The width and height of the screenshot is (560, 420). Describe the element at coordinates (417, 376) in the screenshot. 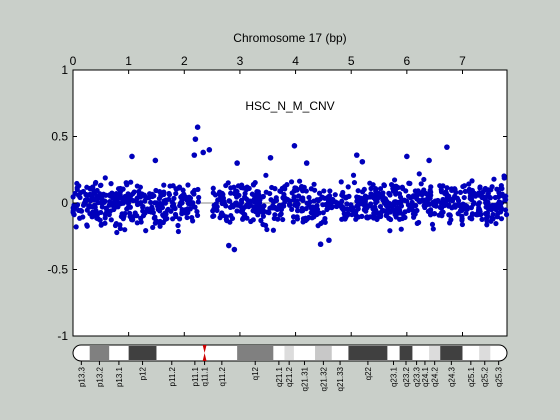

I see `band-label: q23.3` at that location.